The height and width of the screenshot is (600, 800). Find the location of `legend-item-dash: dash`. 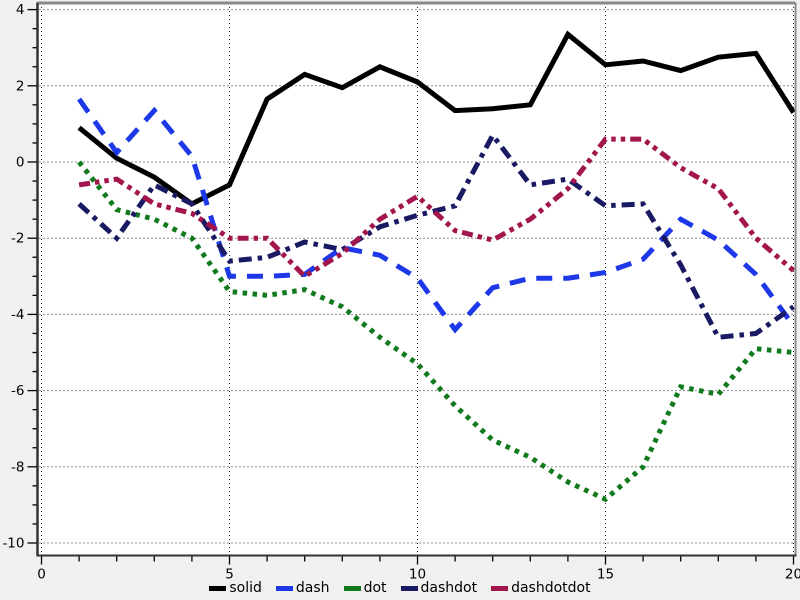

legend-item-dash: dash is located at coordinates (302, 588).